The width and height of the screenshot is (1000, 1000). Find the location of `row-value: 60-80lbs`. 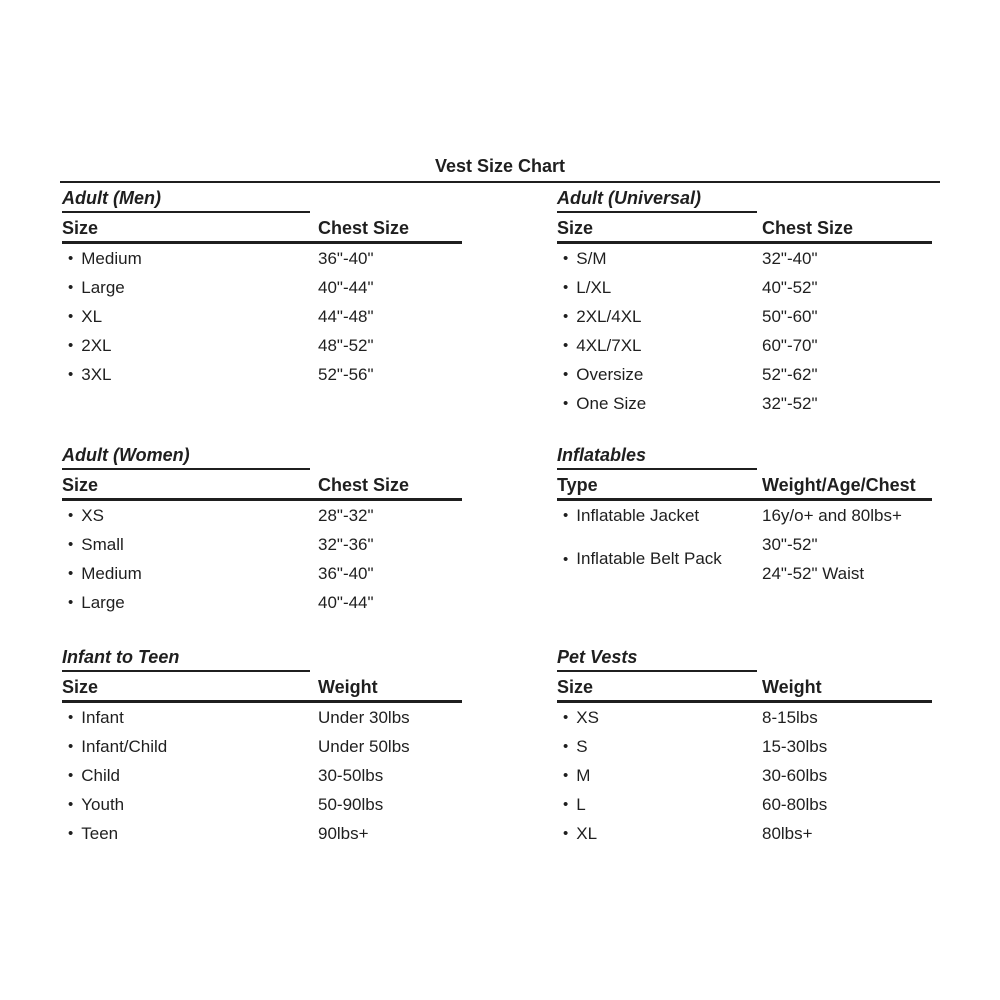

row-value: 60-80lbs is located at coordinates (795, 804).